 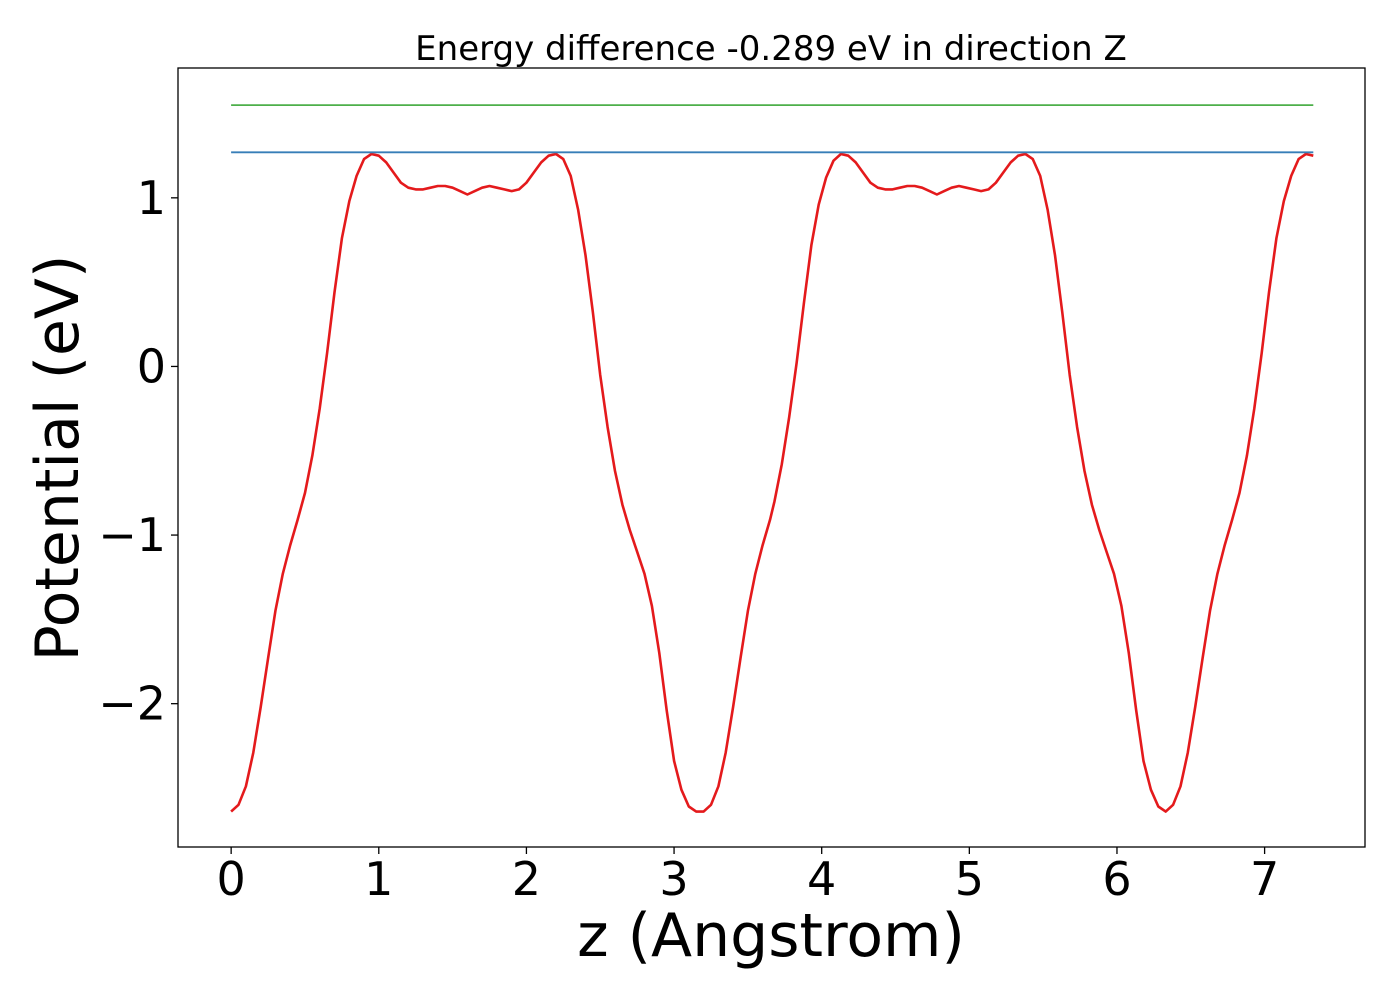 I want to click on x-tick-label: 1, so click(x=378, y=879).